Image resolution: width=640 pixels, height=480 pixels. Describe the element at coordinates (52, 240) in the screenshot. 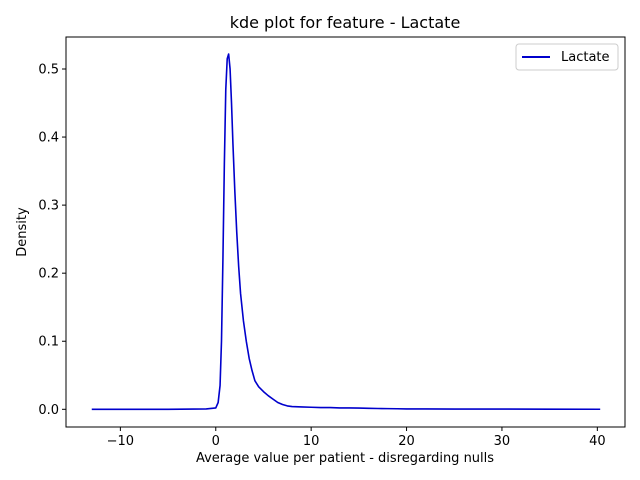

I see `y-axis: 0.0 0.1 0.2 0.3 0.4 0.5` at that location.